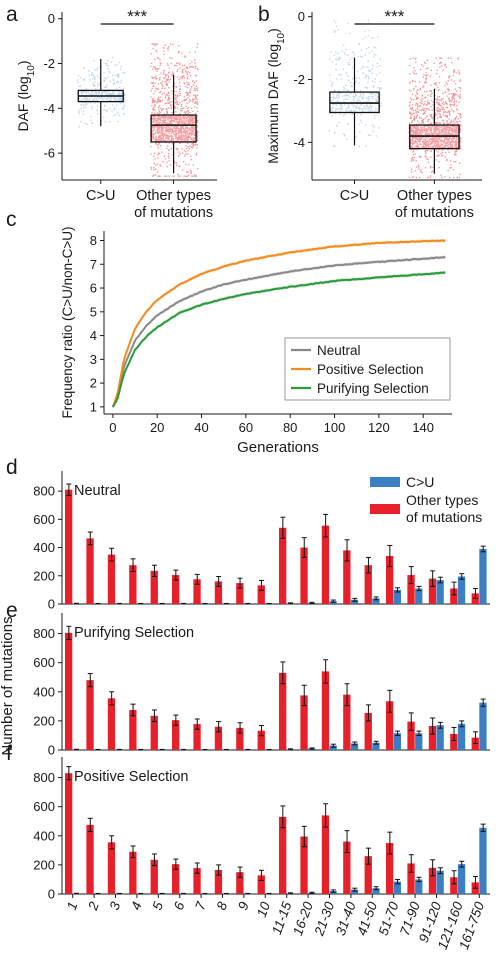 The height and width of the screenshot is (958, 500). What do you see at coordinates (420, 482) in the screenshot?
I see `legend-label: C>U` at bounding box center [420, 482].